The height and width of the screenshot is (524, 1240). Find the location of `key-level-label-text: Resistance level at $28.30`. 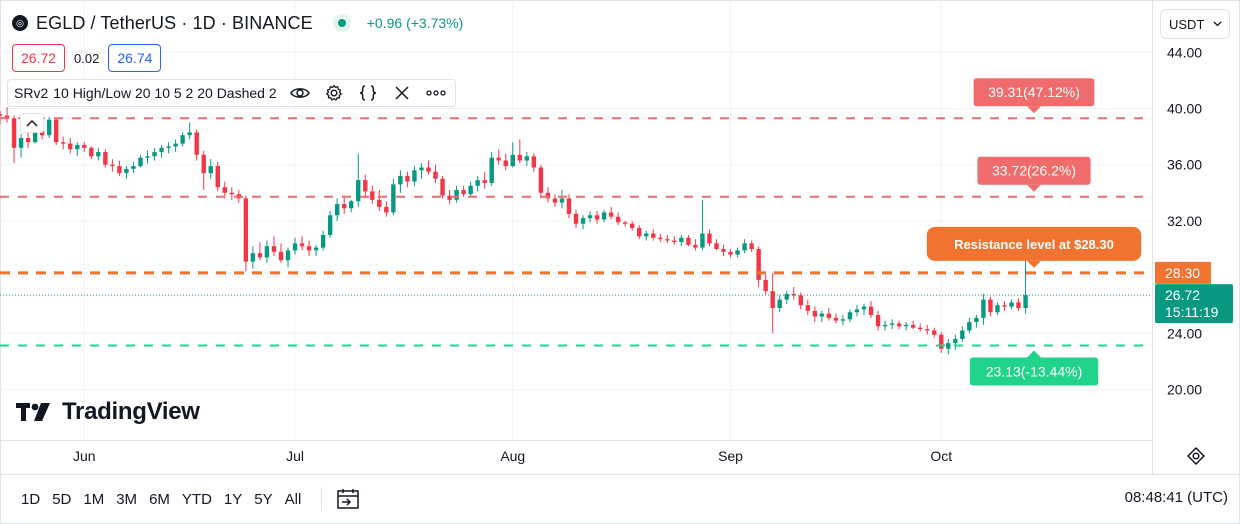

key-level-label-text: Resistance level at $28.30 is located at coordinates (1034, 244).